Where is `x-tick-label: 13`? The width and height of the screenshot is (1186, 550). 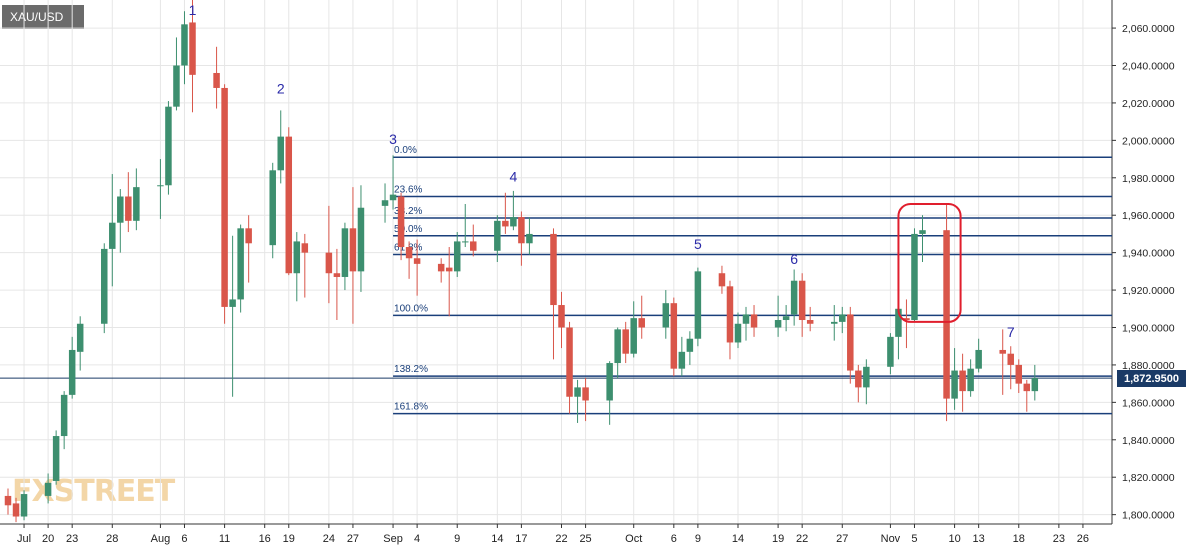 x-tick-label: 13 is located at coordinates (979, 539).